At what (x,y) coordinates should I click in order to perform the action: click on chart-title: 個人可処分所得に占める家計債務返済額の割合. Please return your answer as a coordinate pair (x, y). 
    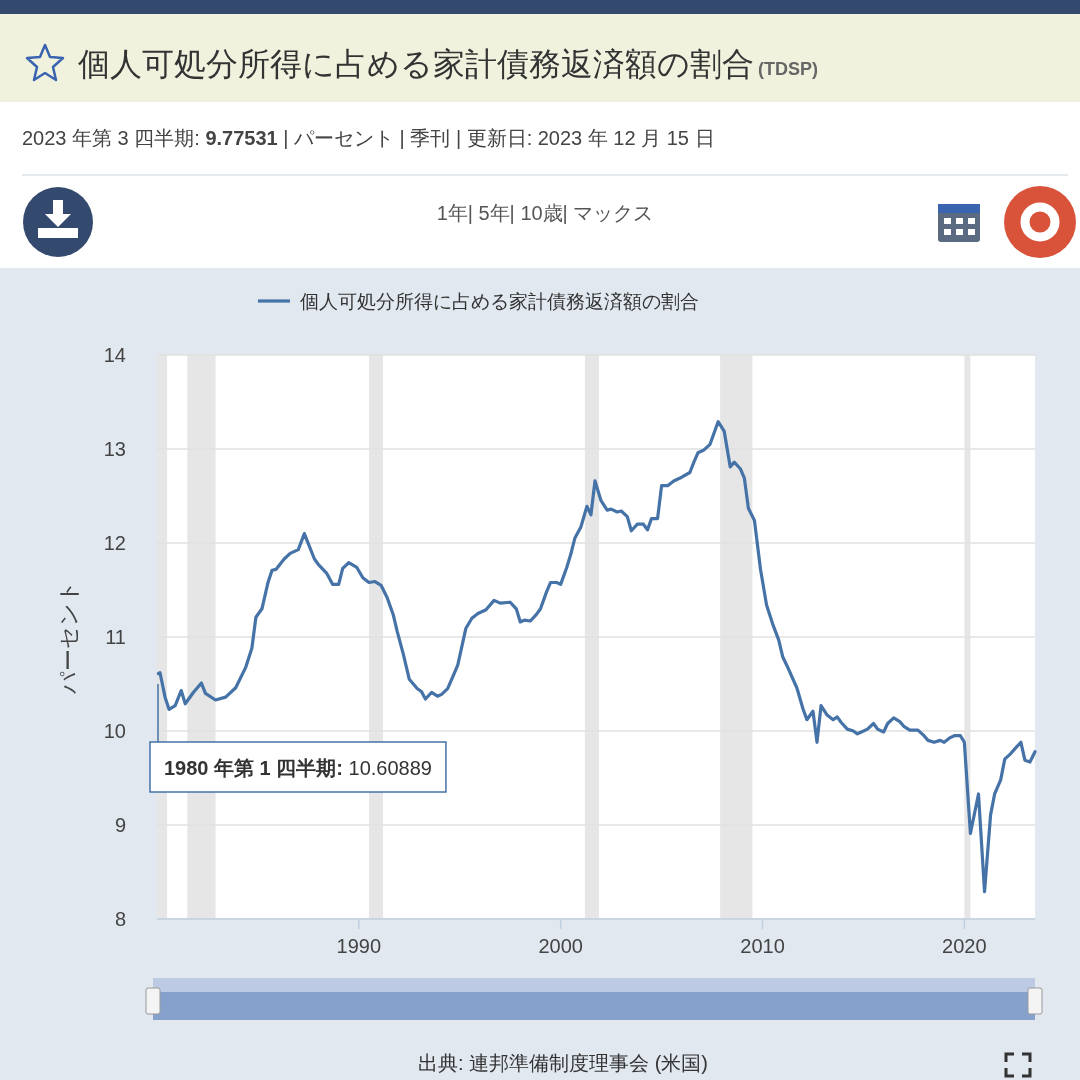
    Looking at the image, I should click on (416, 64).